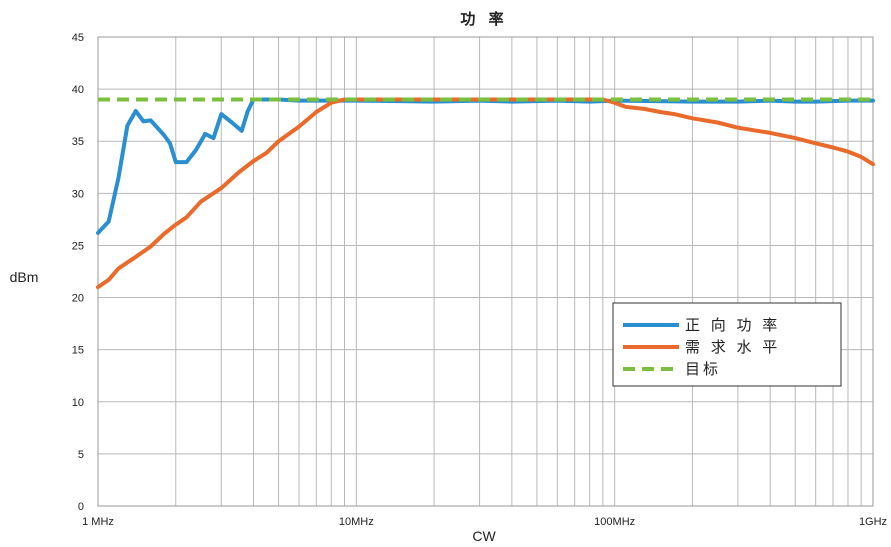 Image resolution: width=891 pixels, height=547 pixels. Describe the element at coordinates (614, 522) in the screenshot. I see `x-tick-label: 100MHz` at that location.